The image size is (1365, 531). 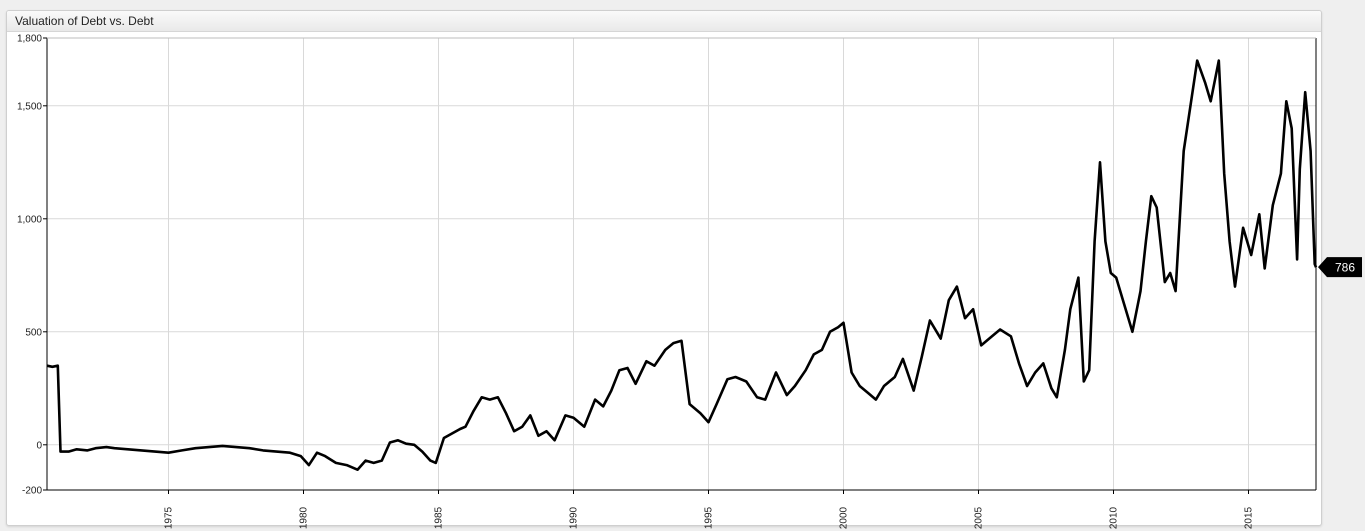 I want to click on x-tick-label: 1985, so click(x=439, y=517).